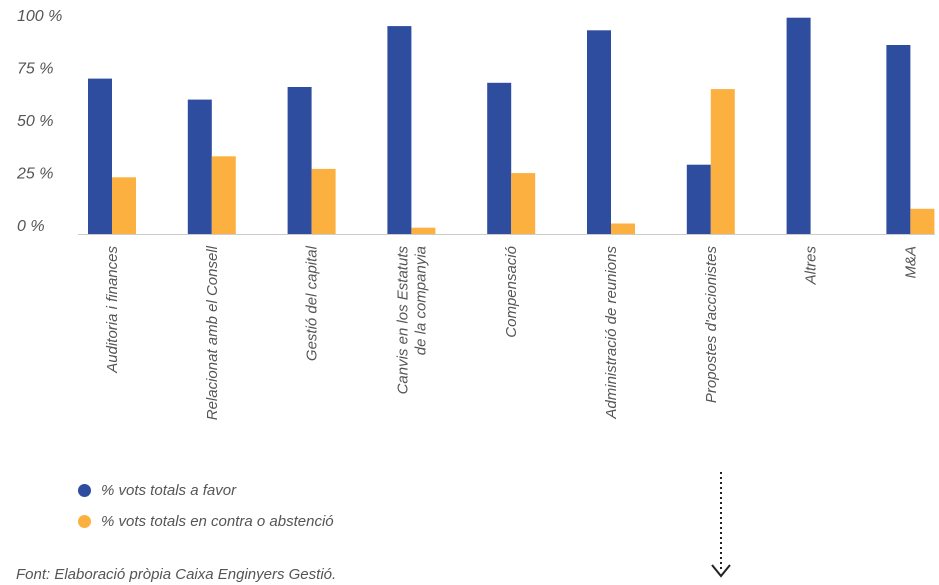 Image resolution: width=939 pixels, height=585 pixels. What do you see at coordinates (39, 16) in the screenshot?
I see `y-tick-label: 100 %` at bounding box center [39, 16].